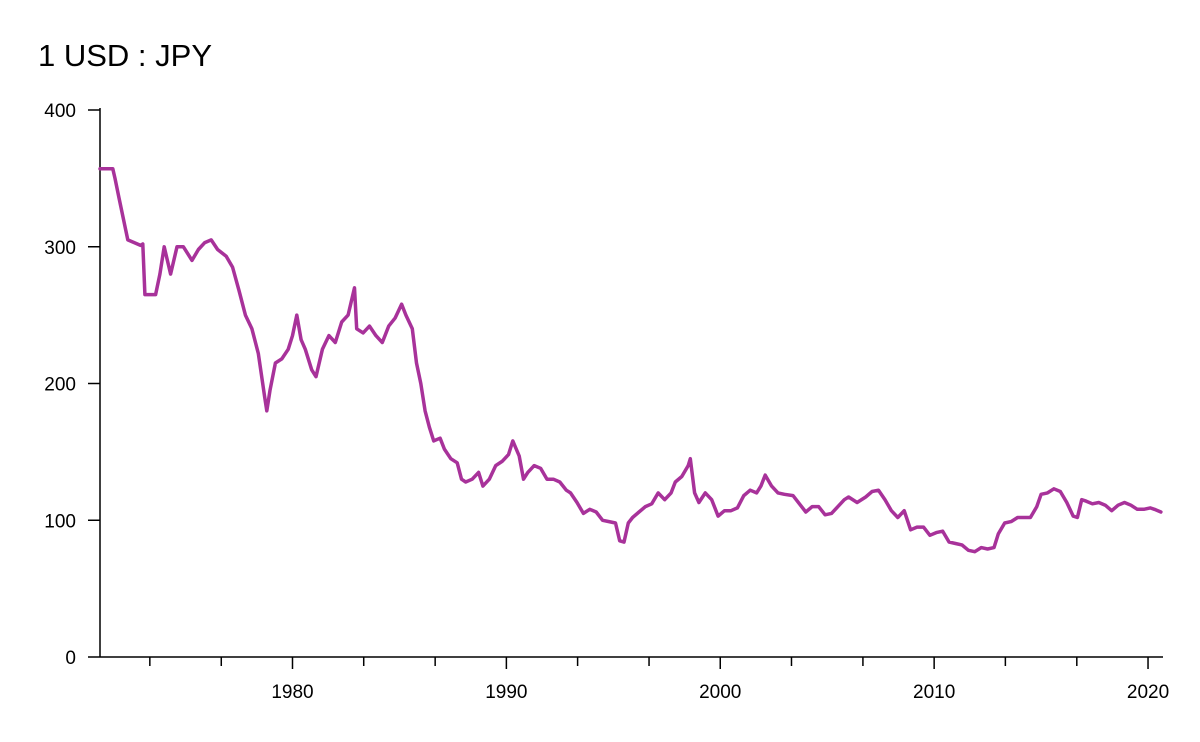 This screenshot has height=742, width=1200. What do you see at coordinates (125, 55) in the screenshot?
I see `chart-title: 1 USD : JPY` at bounding box center [125, 55].